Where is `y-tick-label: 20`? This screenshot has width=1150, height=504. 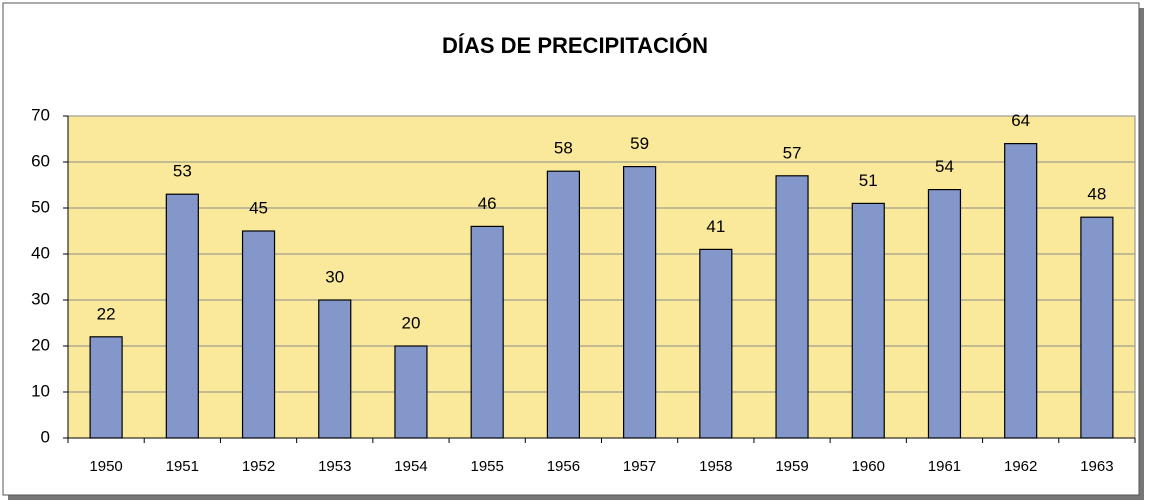 y-tick-label: 20 is located at coordinates (40, 344).